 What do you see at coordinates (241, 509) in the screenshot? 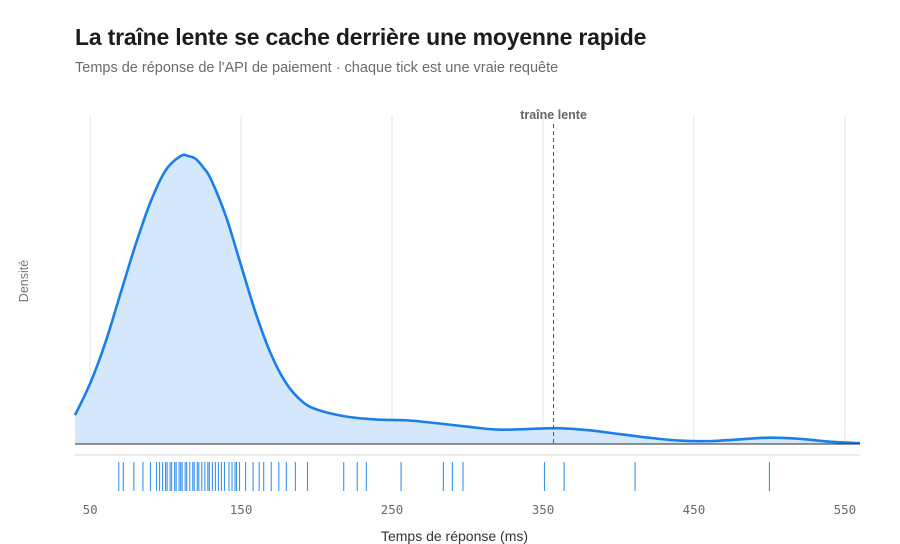
I see `x-tick-label: 150` at bounding box center [241, 509].